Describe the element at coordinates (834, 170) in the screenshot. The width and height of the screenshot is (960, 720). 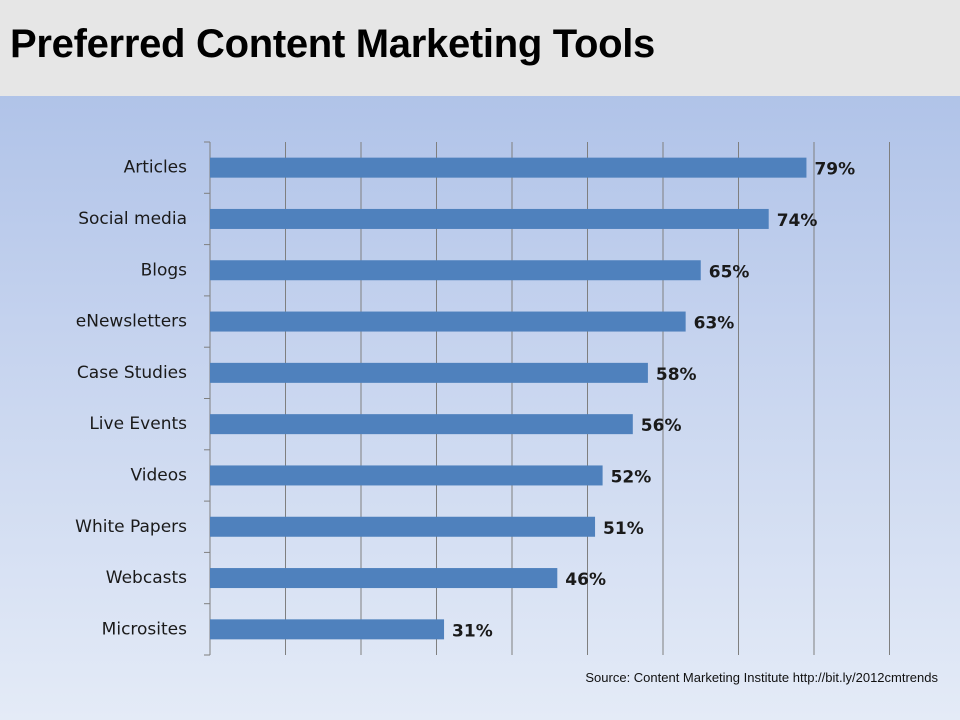
I see `data-label: 79%` at that location.